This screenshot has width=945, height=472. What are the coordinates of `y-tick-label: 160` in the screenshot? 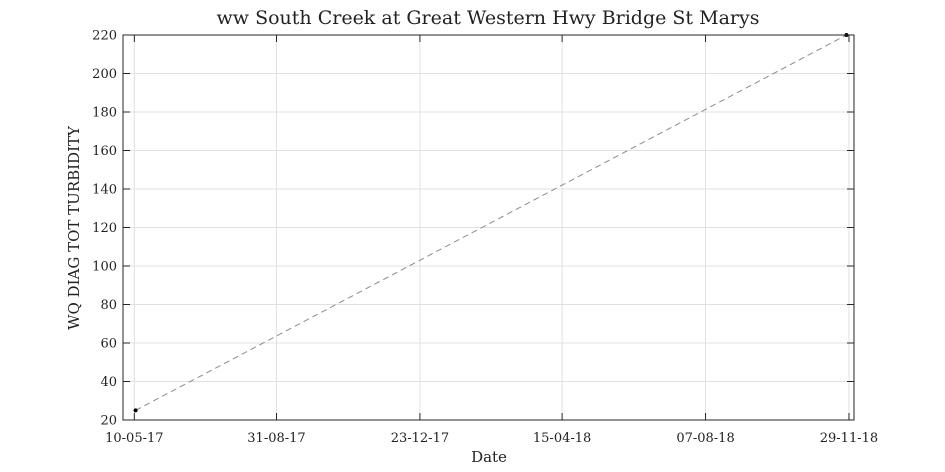 It's located at (104, 151).